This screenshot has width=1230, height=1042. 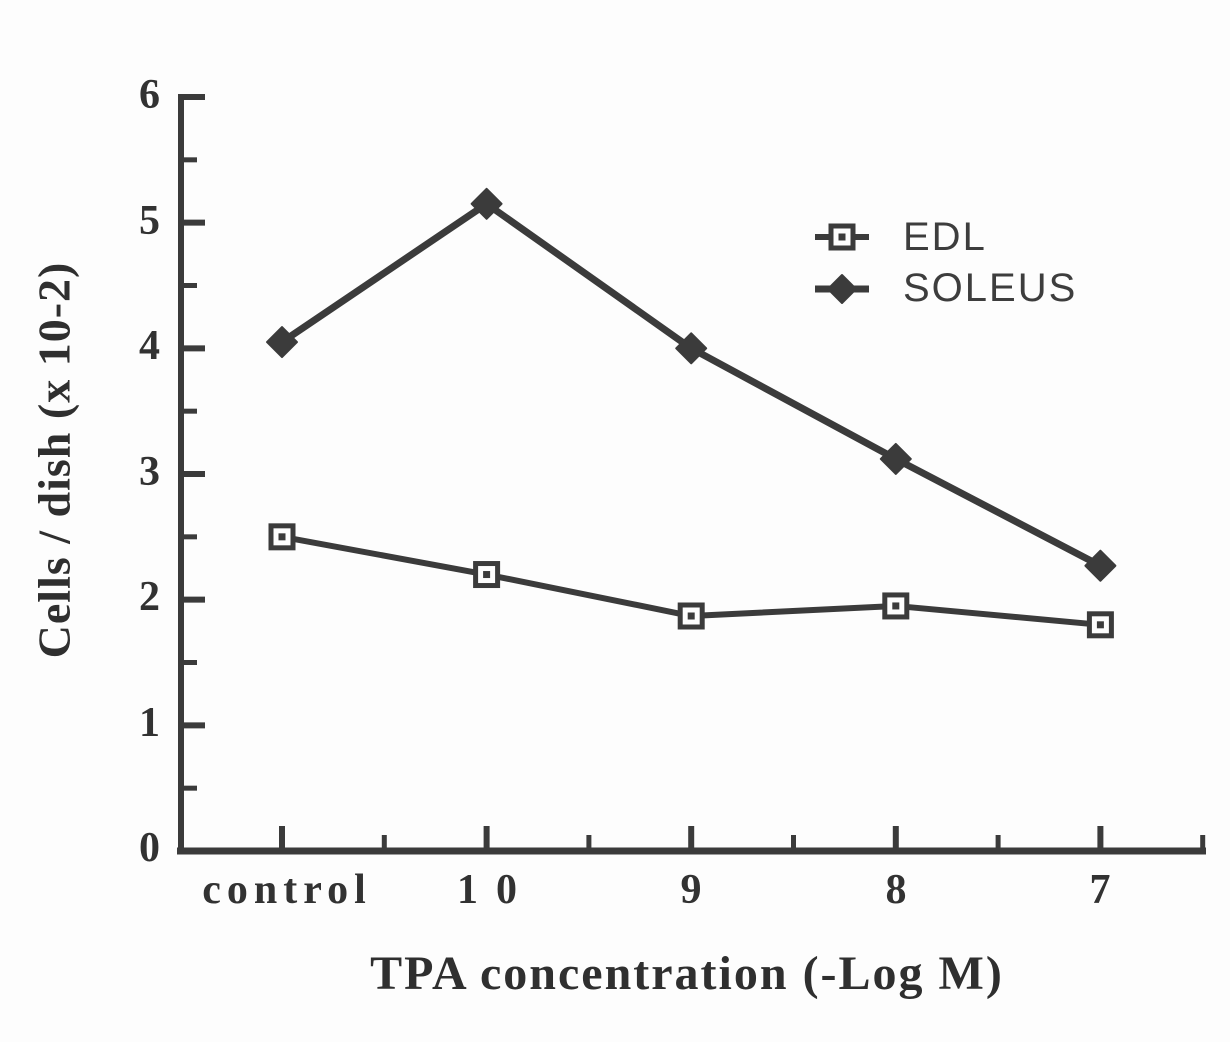 I want to click on y-tick-label-6: 6, so click(x=149, y=95).